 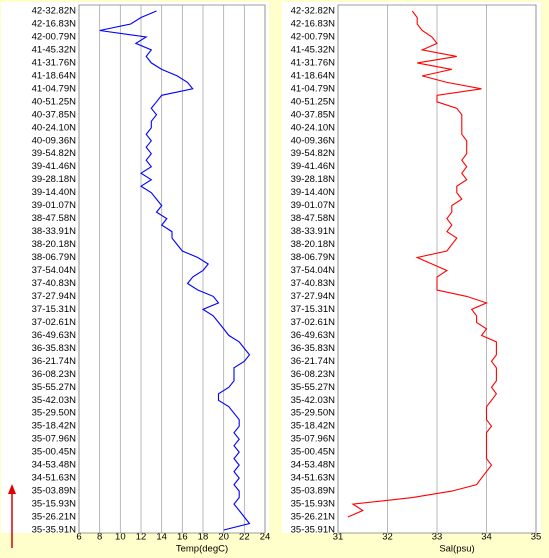 What do you see at coordinates (202, 549) in the screenshot?
I see `x-axis-title: Temp(degC)` at bounding box center [202, 549].